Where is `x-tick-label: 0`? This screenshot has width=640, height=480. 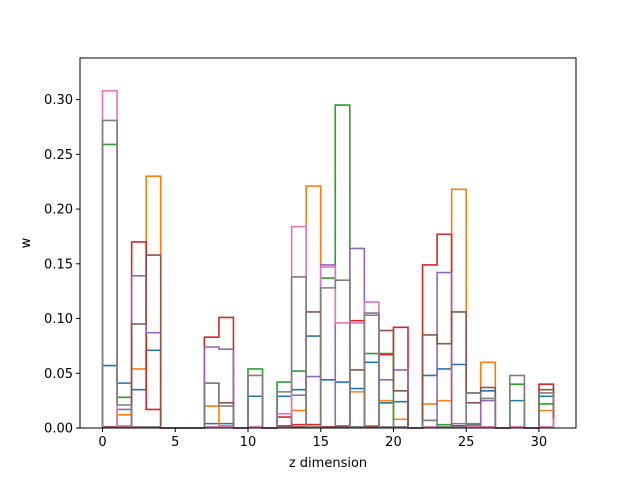
x-tick-label: 0 is located at coordinates (102, 442).